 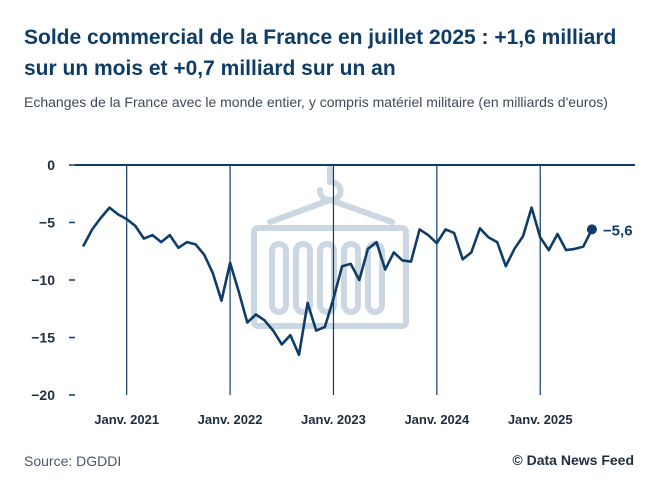 I want to click on y-tick-label: −10, so click(x=43, y=280).